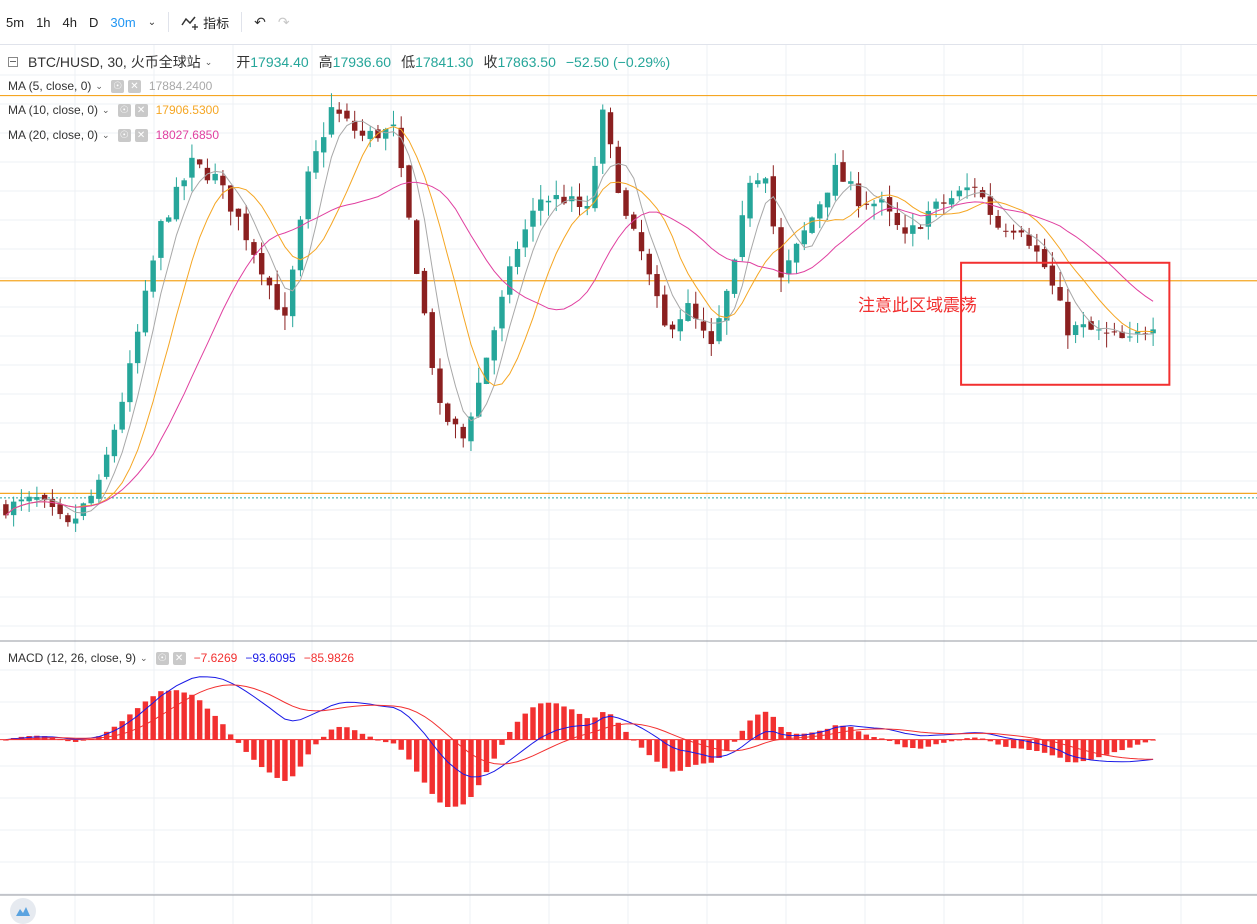 The width and height of the screenshot is (1257, 924). I want to click on collapse-icon, so click(13, 62).